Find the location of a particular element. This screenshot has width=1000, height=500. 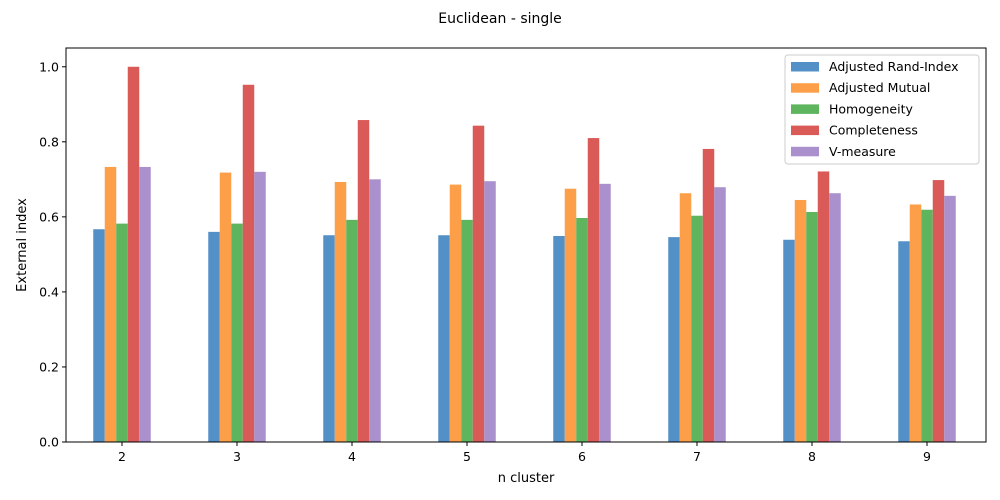

x-tick-label: 2 is located at coordinates (122, 456).